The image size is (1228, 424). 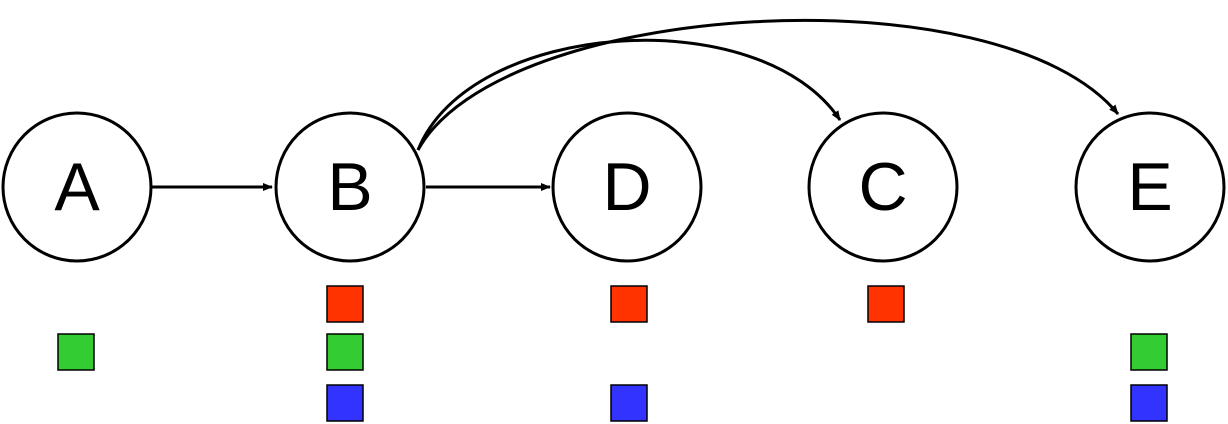 I want to click on marker-b-red, so click(x=345, y=304).